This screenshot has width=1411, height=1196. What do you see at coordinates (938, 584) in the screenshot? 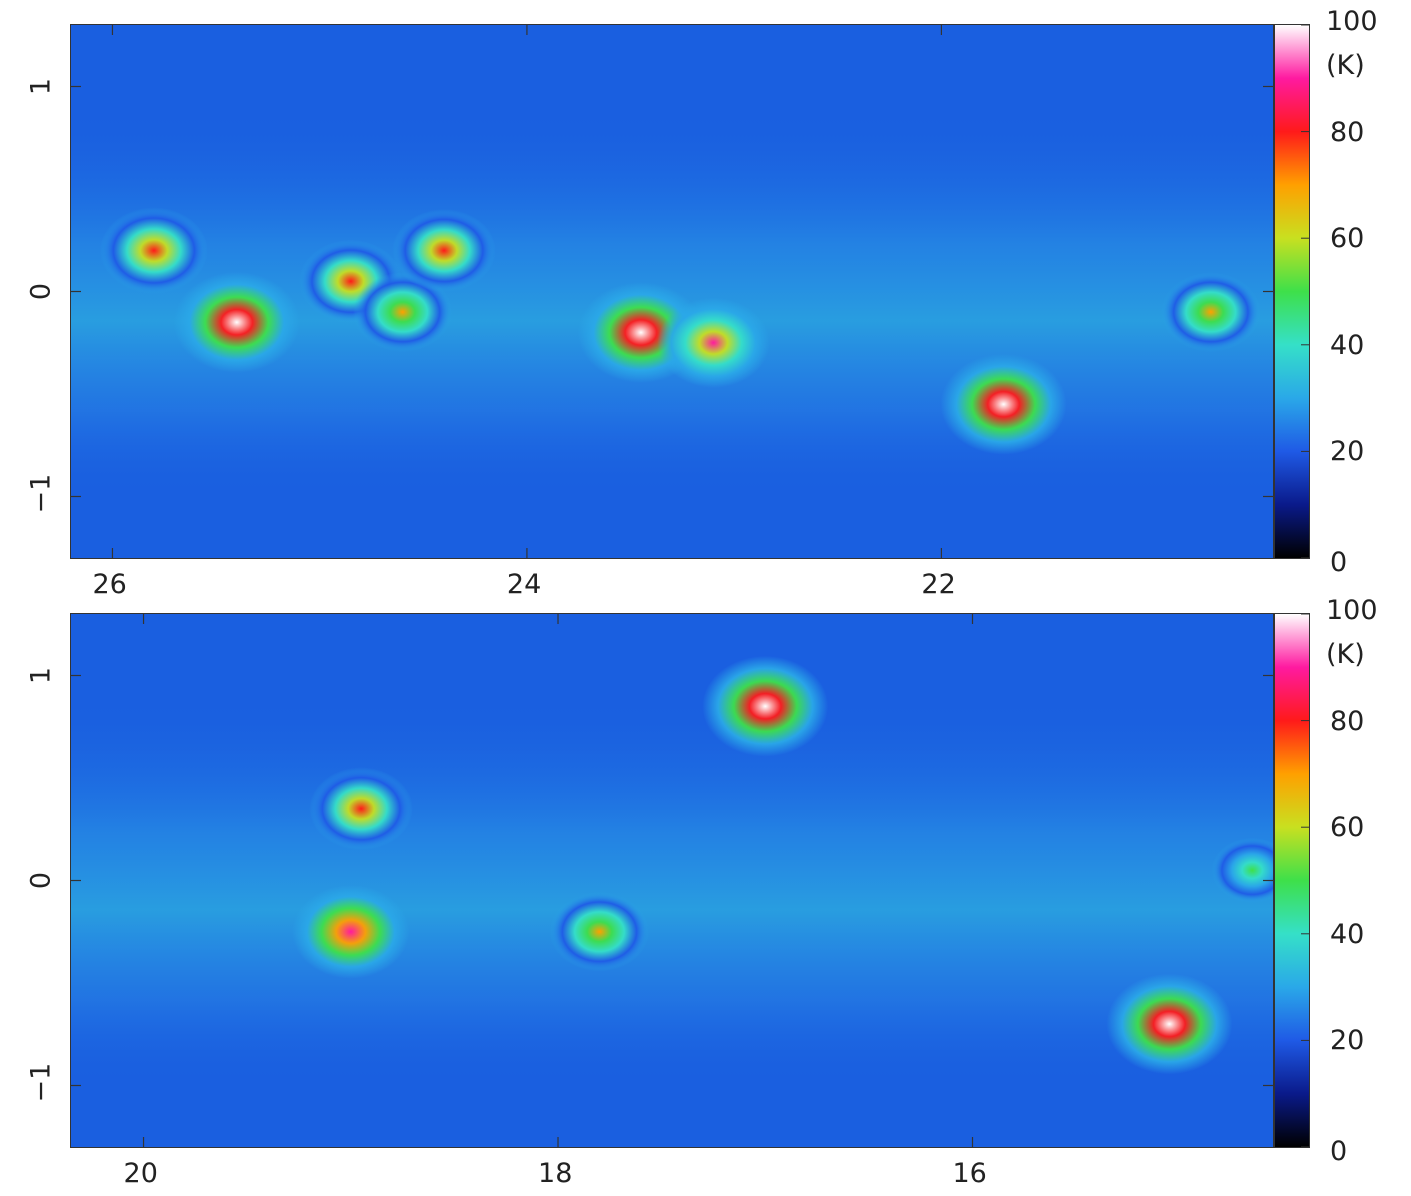
I see `x-tick-label: 22` at bounding box center [938, 584].